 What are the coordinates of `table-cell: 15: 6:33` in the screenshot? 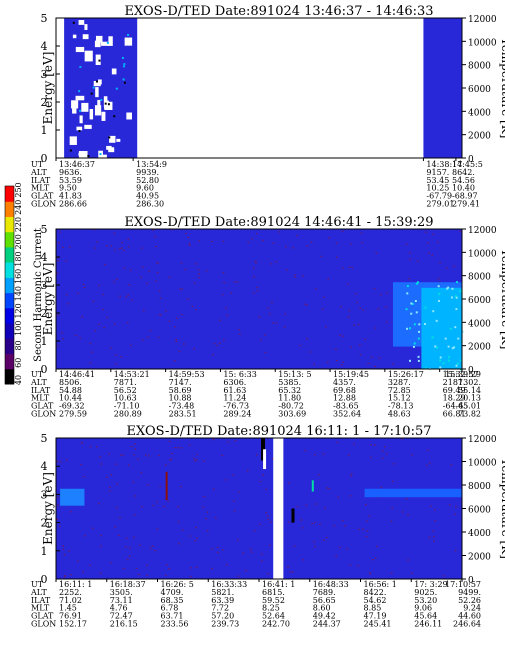 It's located at (239, 374).